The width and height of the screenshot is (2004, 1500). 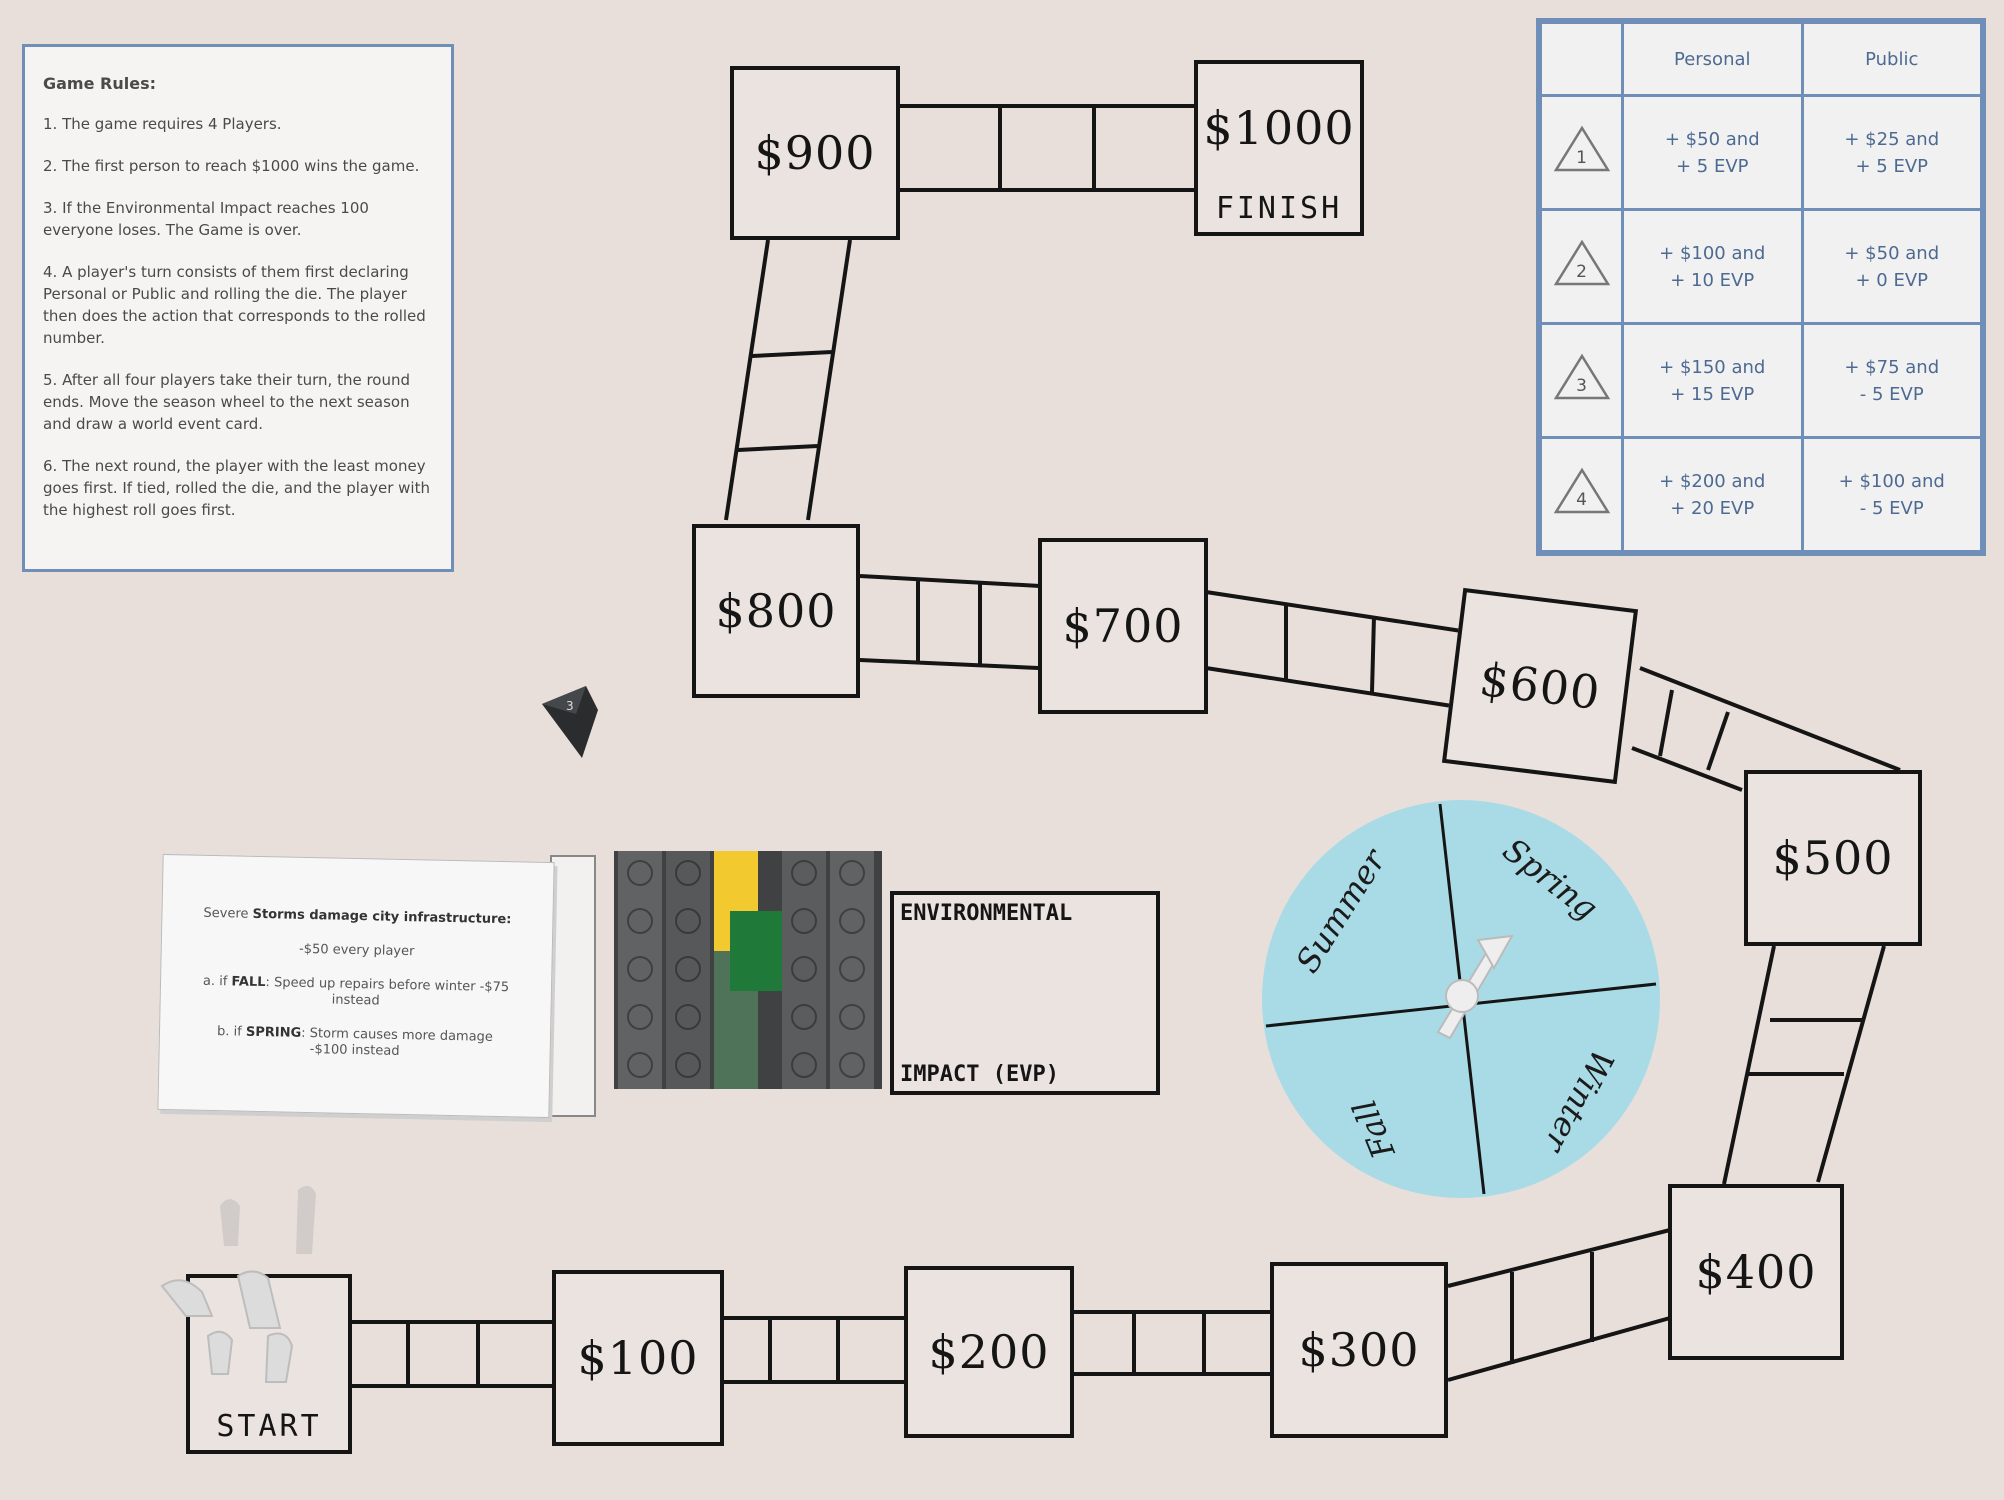 I want to click on roll-number: 1, so click(x=1581, y=157).